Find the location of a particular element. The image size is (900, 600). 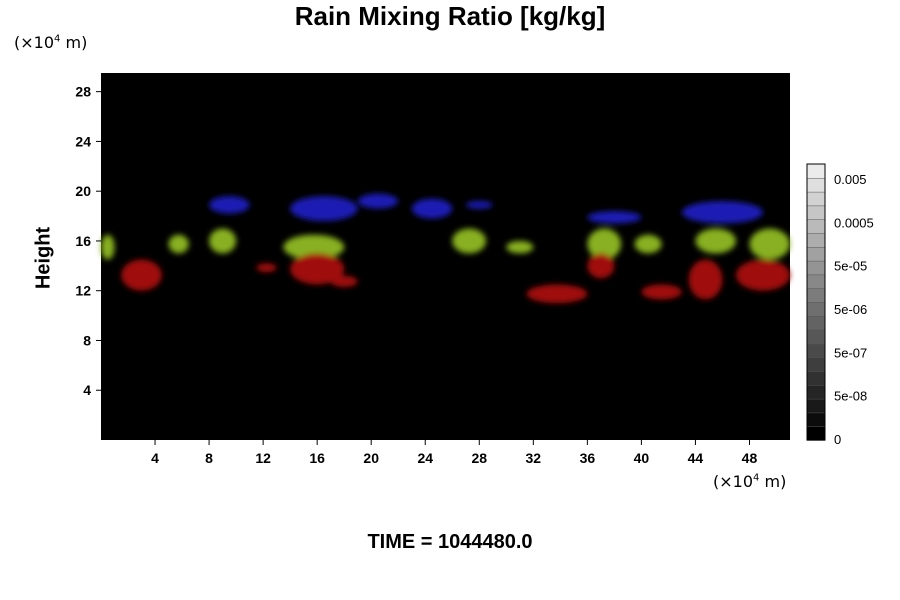

x-tick-label: 44 is located at coordinates (696, 458).